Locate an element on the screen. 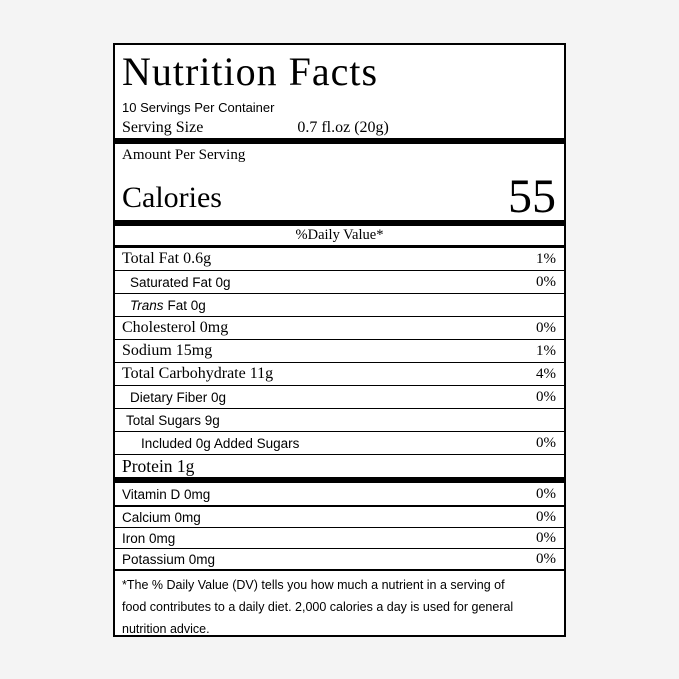 The height and width of the screenshot is (679, 679). serving-size-row: Serving Size 0.7 fl.oz (20g) is located at coordinates (339, 127).